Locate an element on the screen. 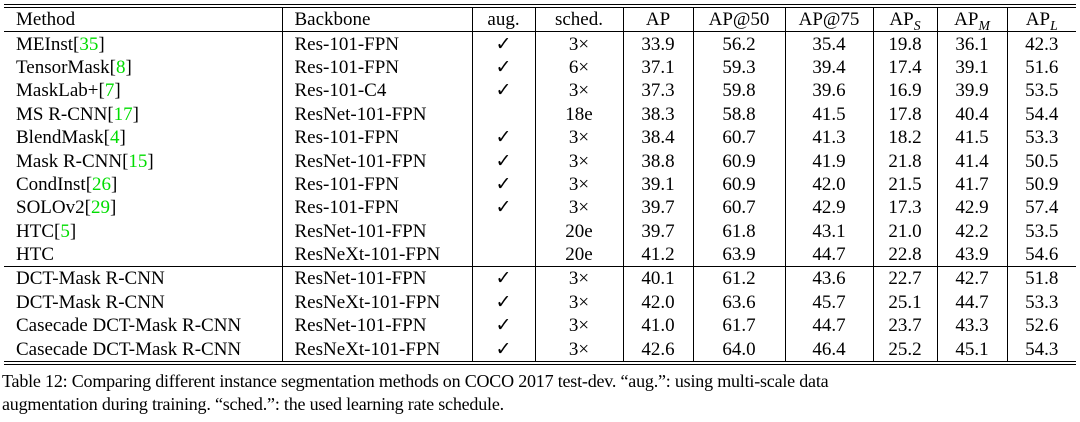  col-header-apm: APM is located at coordinates (971, 20).